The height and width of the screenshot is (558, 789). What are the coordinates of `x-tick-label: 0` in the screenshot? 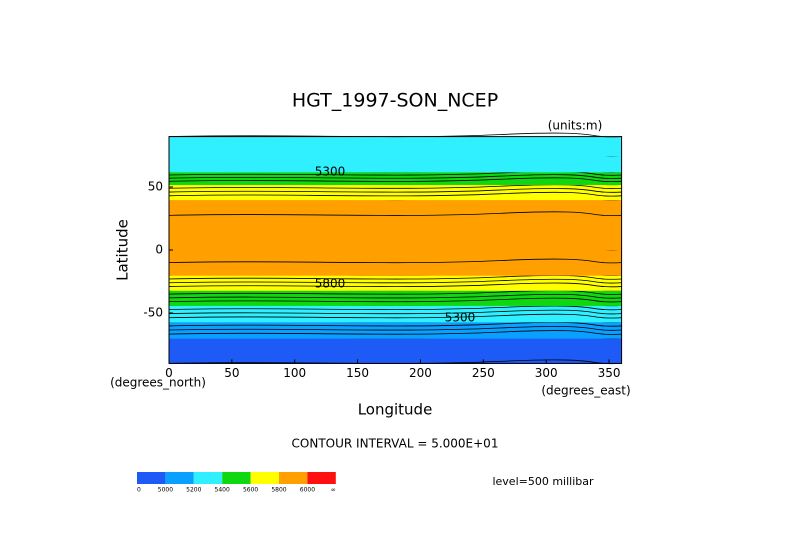 It's located at (169, 373).